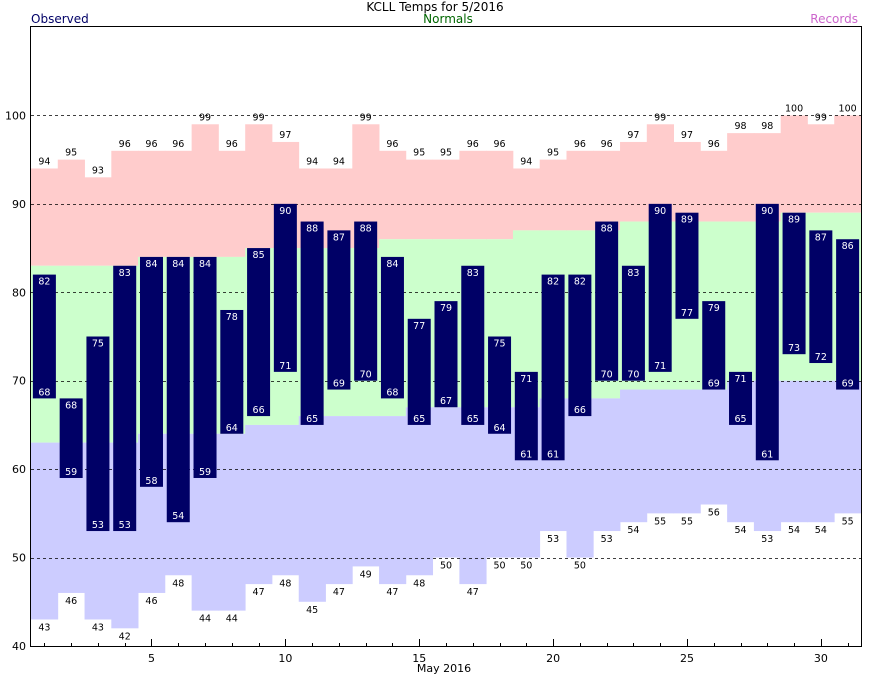  Describe the element at coordinates (339, 161) in the screenshot. I see `record-high-label-day-12: 94` at that location.